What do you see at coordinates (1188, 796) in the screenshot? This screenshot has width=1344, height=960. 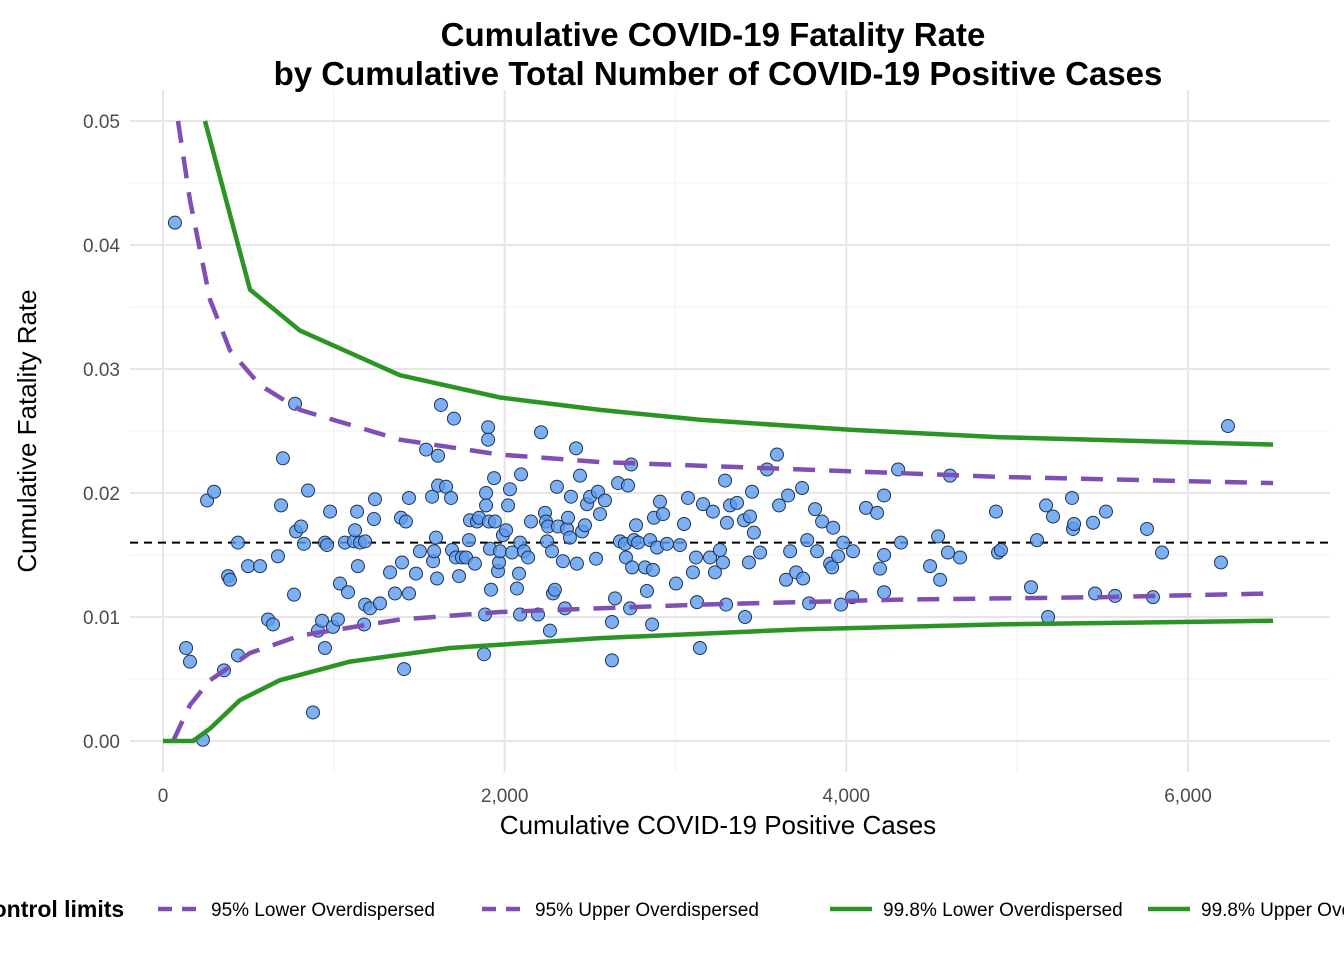 I see `x-tick-label: 6,000` at bounding box center [1188, 796].